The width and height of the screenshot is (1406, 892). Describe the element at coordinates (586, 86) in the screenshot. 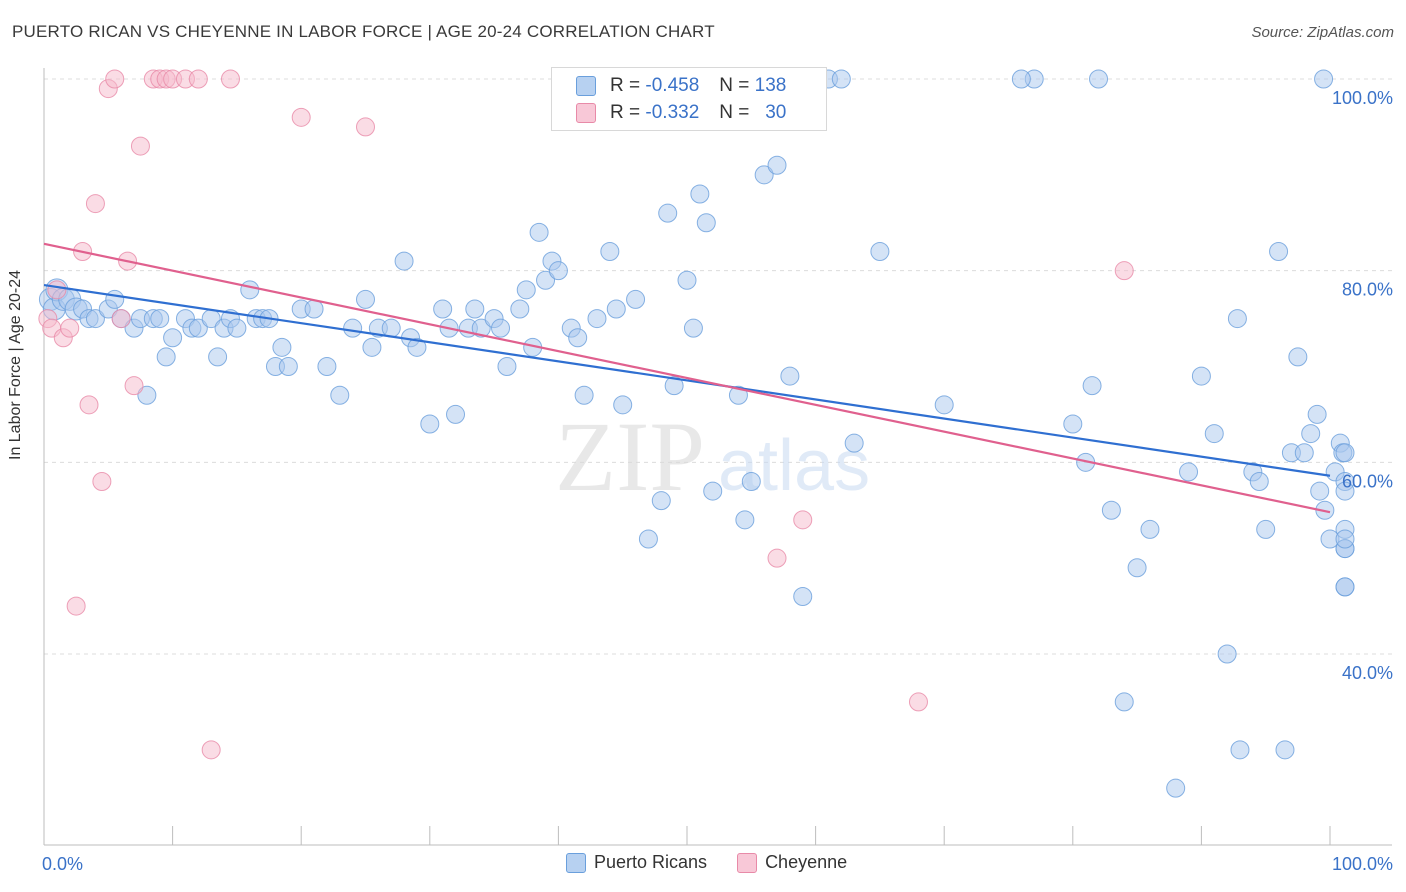

I see `legend-swatch-puerto-ricans` at that location.